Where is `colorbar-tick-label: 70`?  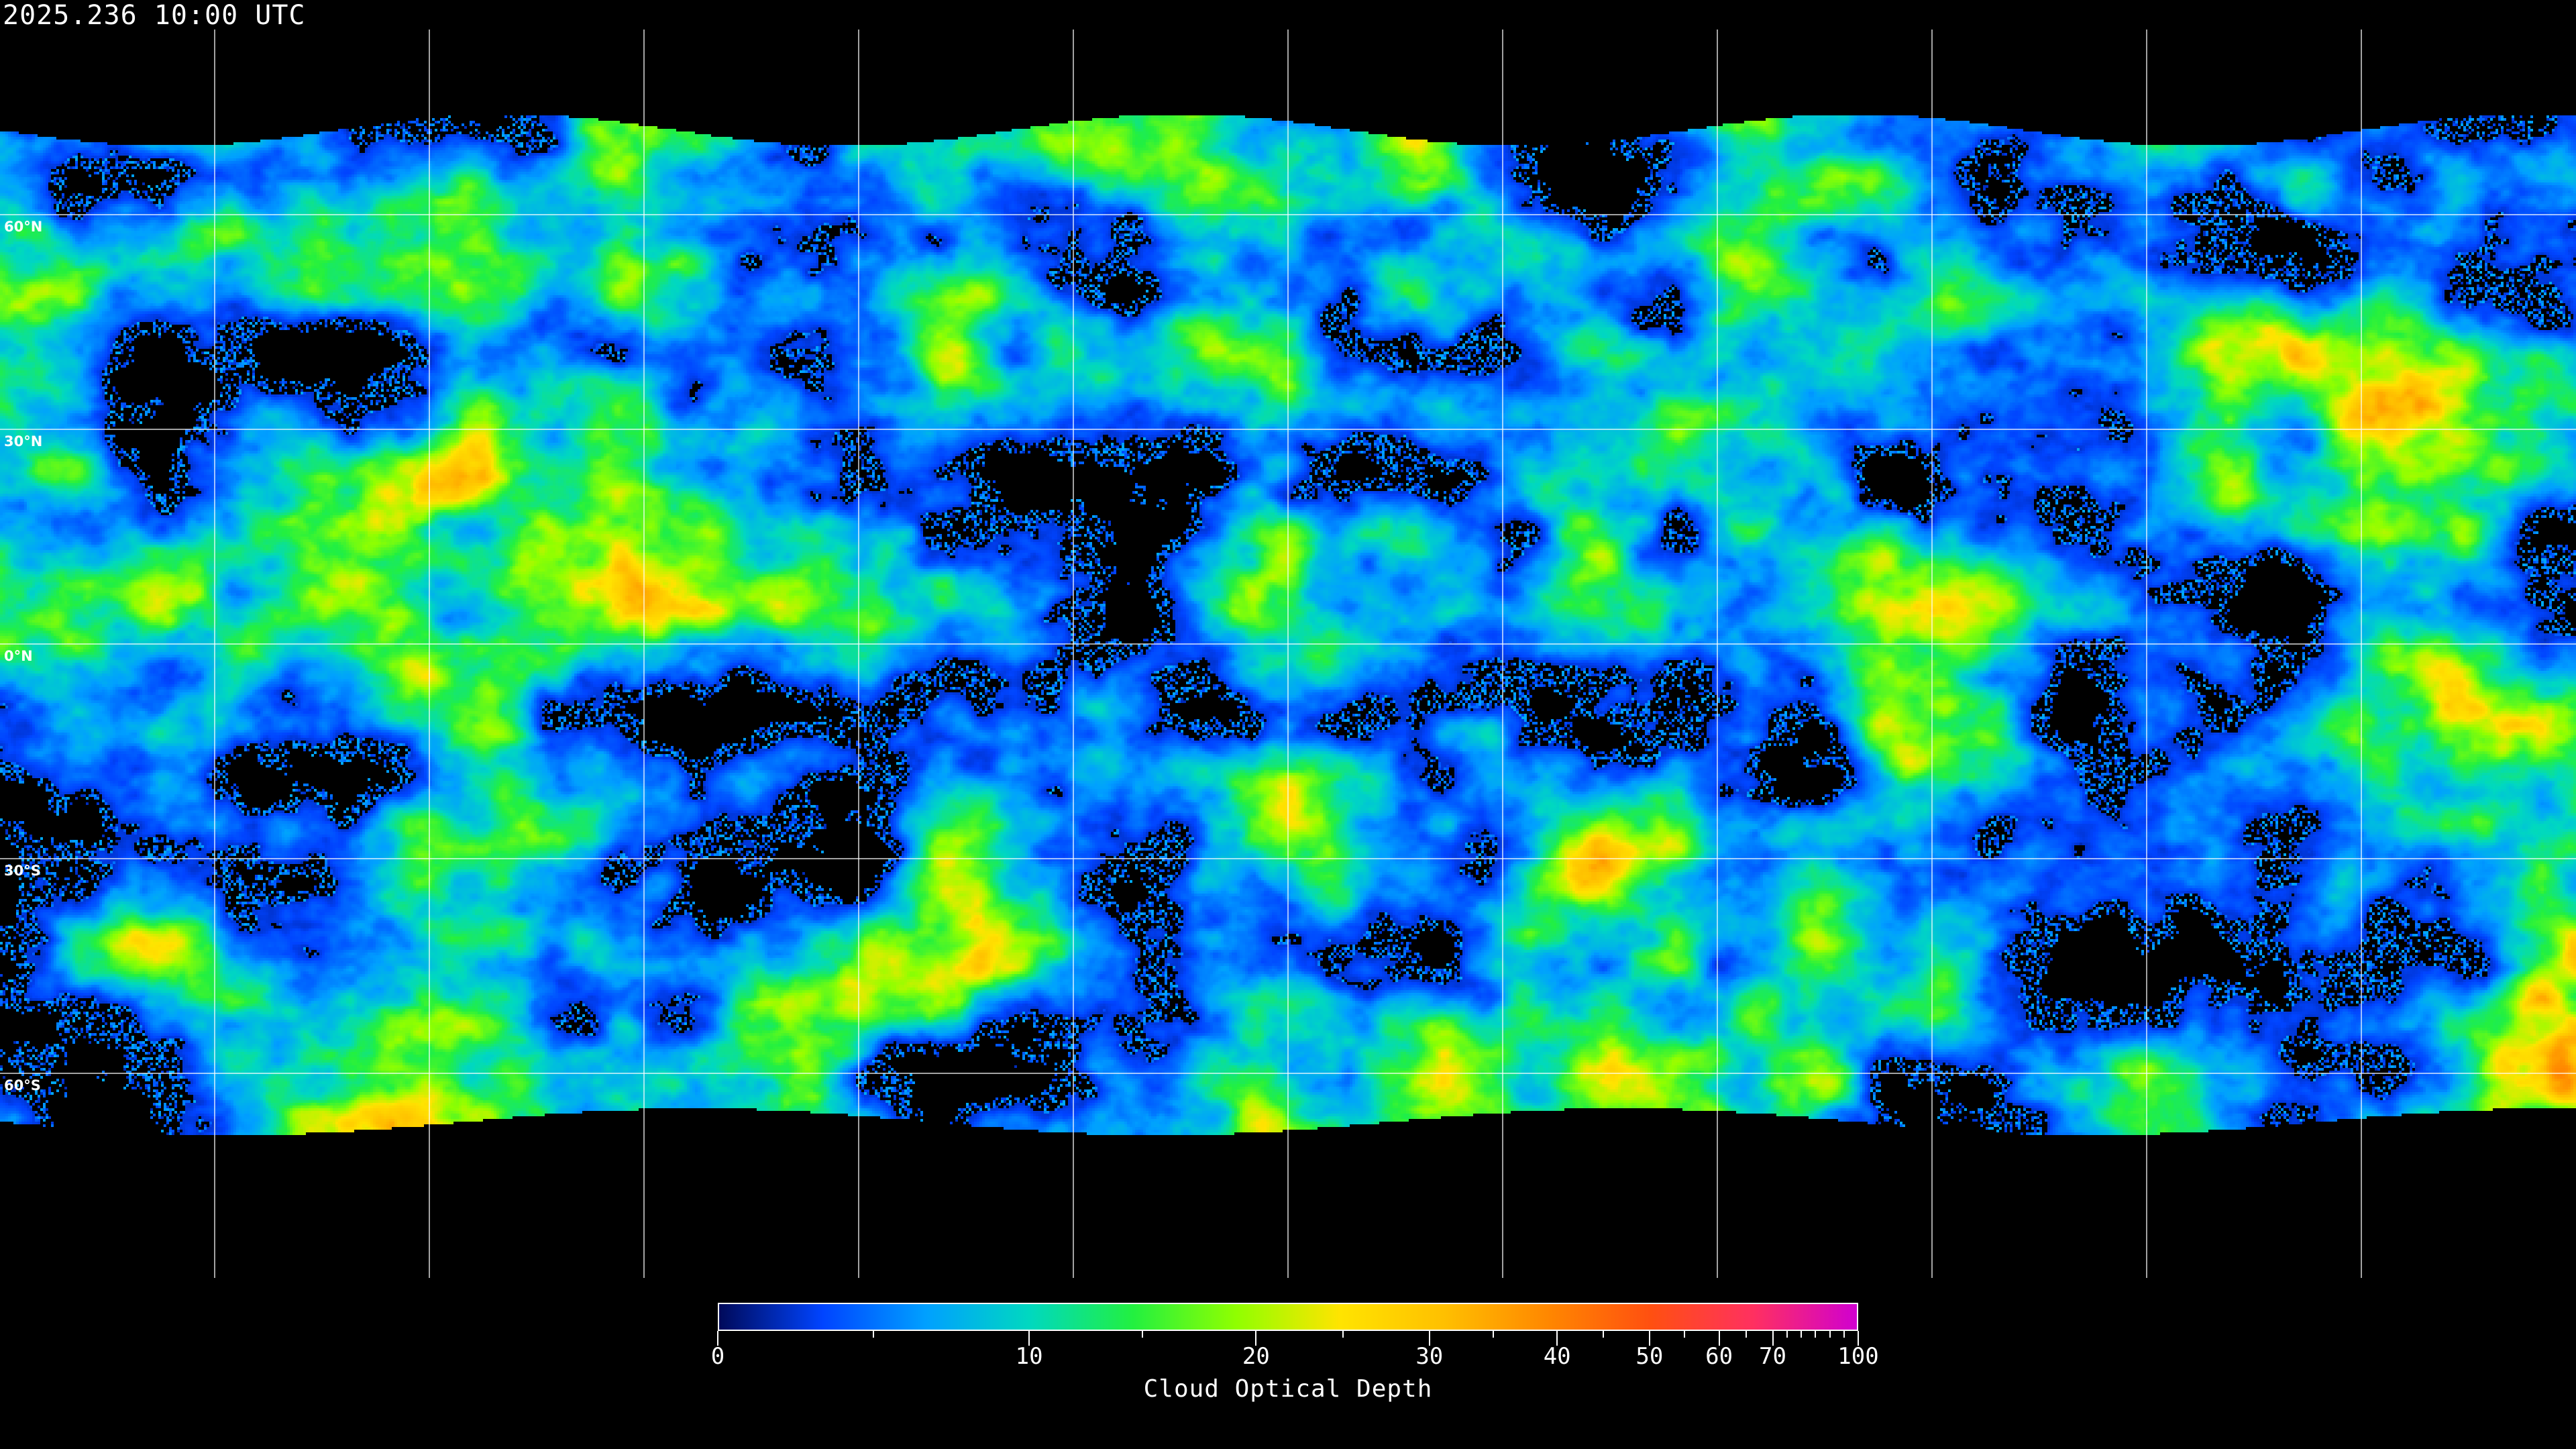
colorbar-tick-label: 70 is located at coordinates (1772, 1356).